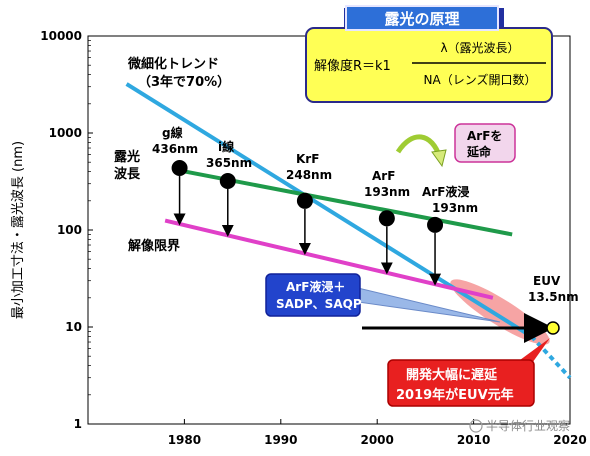 This screenshot has height=456, width=590. What do you see at coordinates (479, 151) in the screenshot?
I see `arf-extend-2: 延命` at bounding box center [479, 151].